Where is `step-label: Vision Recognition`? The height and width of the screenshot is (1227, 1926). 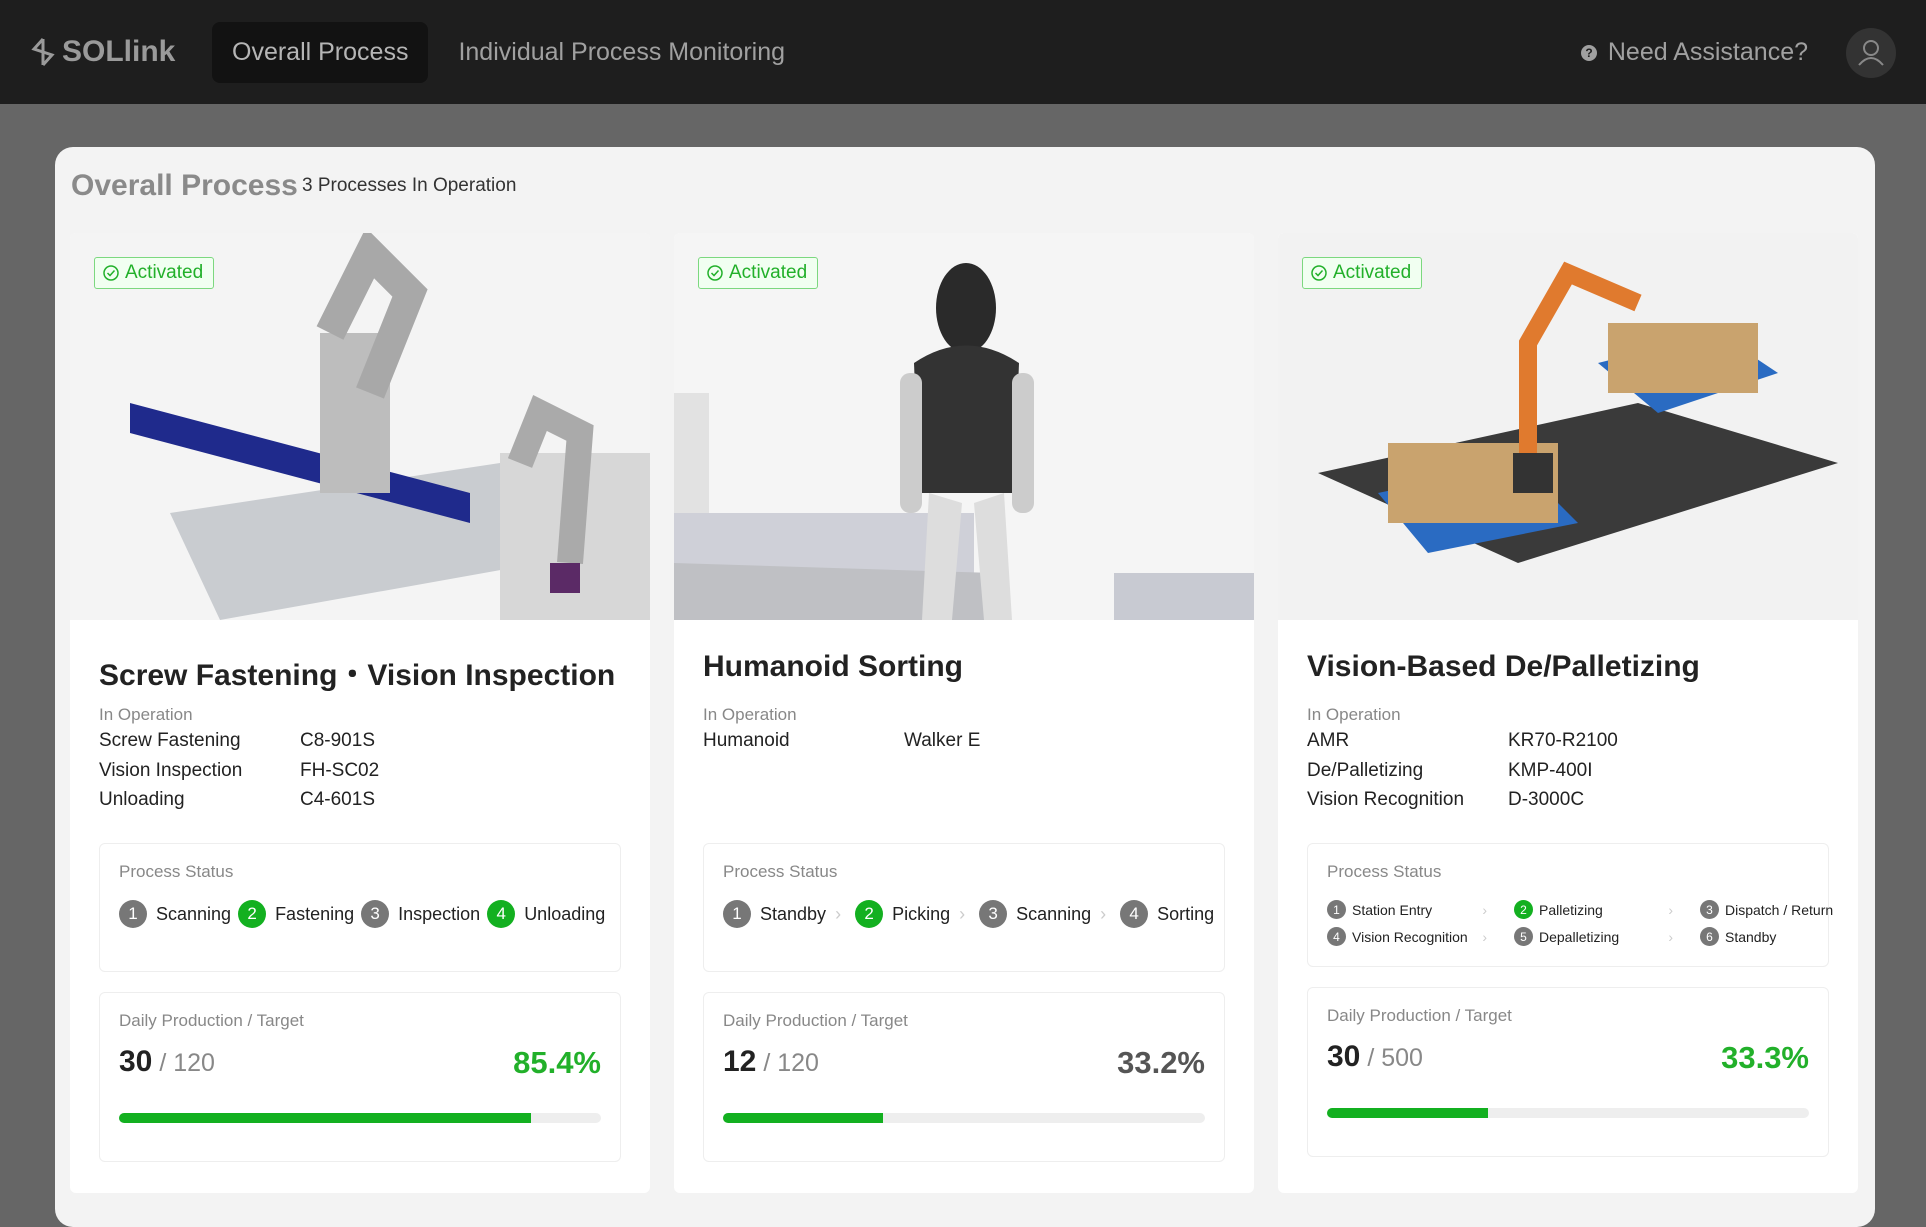
step-label: Vision Recognition is located at coordinates (1410, 936).